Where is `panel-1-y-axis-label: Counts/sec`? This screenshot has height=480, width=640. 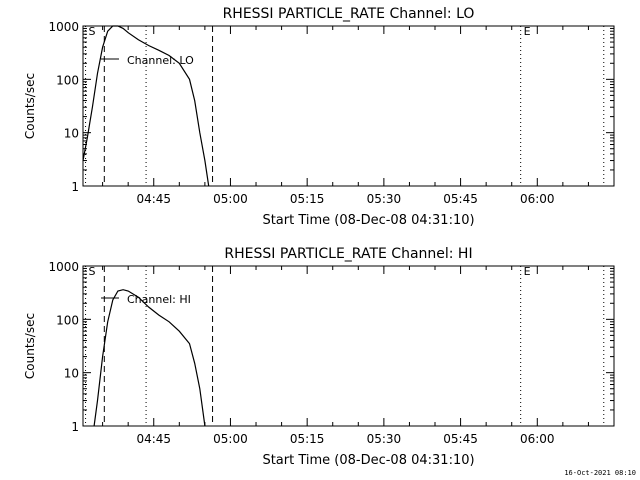 panel-1-y-axis-label: Counts/sec is located at coordinates (30, 106).